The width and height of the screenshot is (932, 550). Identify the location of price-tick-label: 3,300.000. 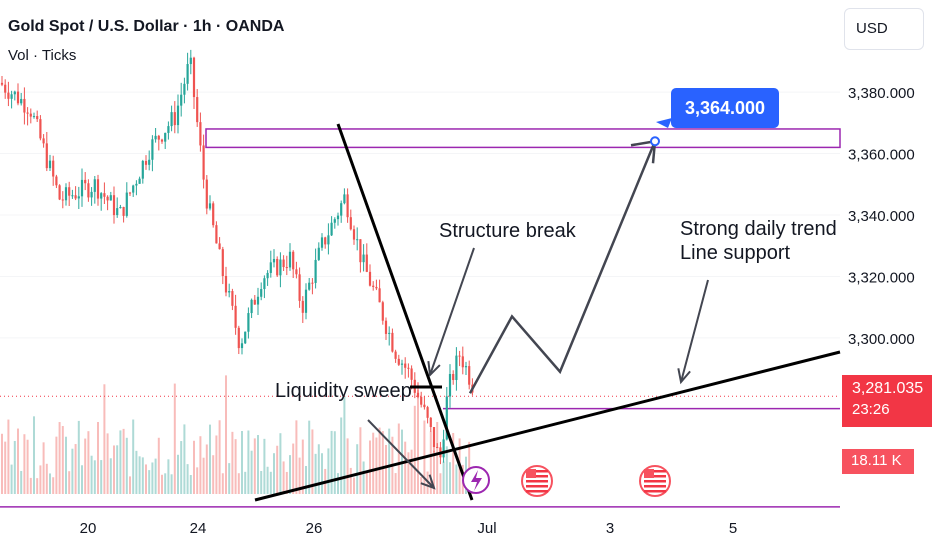
(881, 339).